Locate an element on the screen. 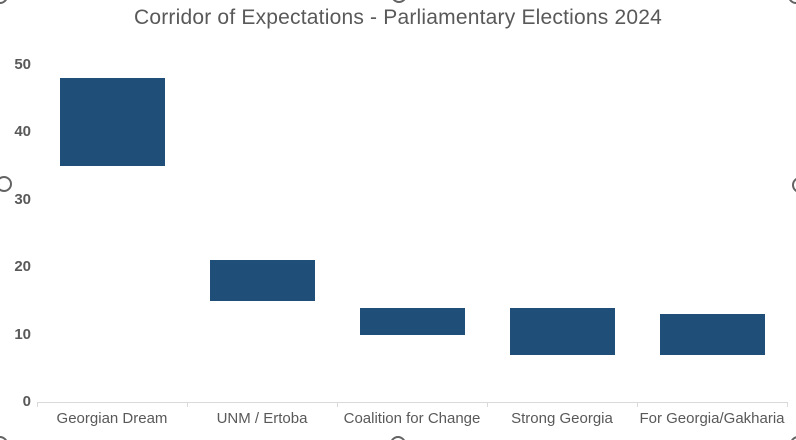  category-label: For Georgia/Gakharia is located at coordinates (712, 418).